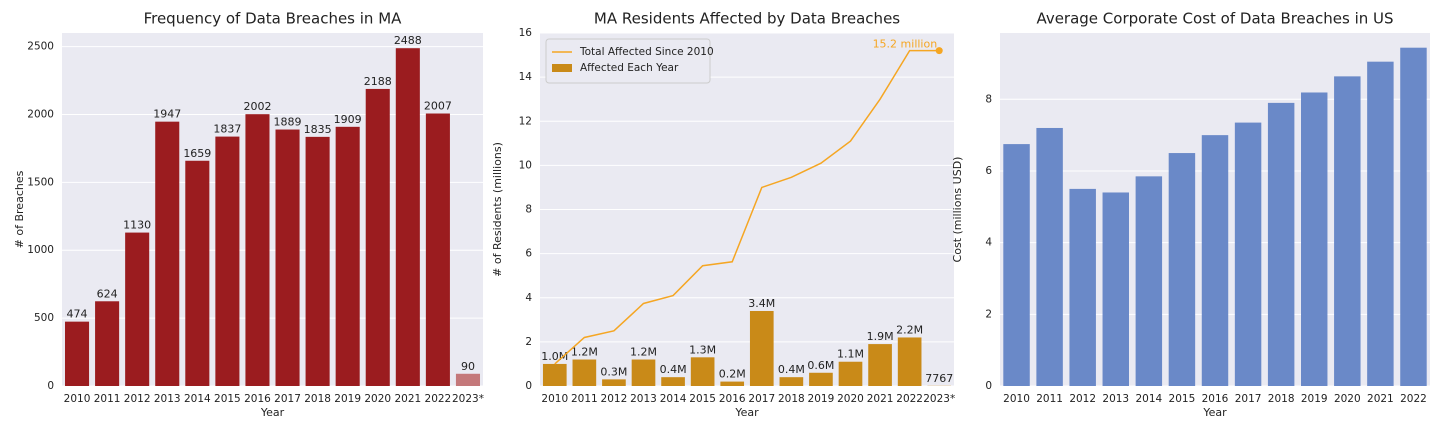 This screenshot has height=432, width=1440. I want to click on y-tick-label: 1500, so click(40, 182).